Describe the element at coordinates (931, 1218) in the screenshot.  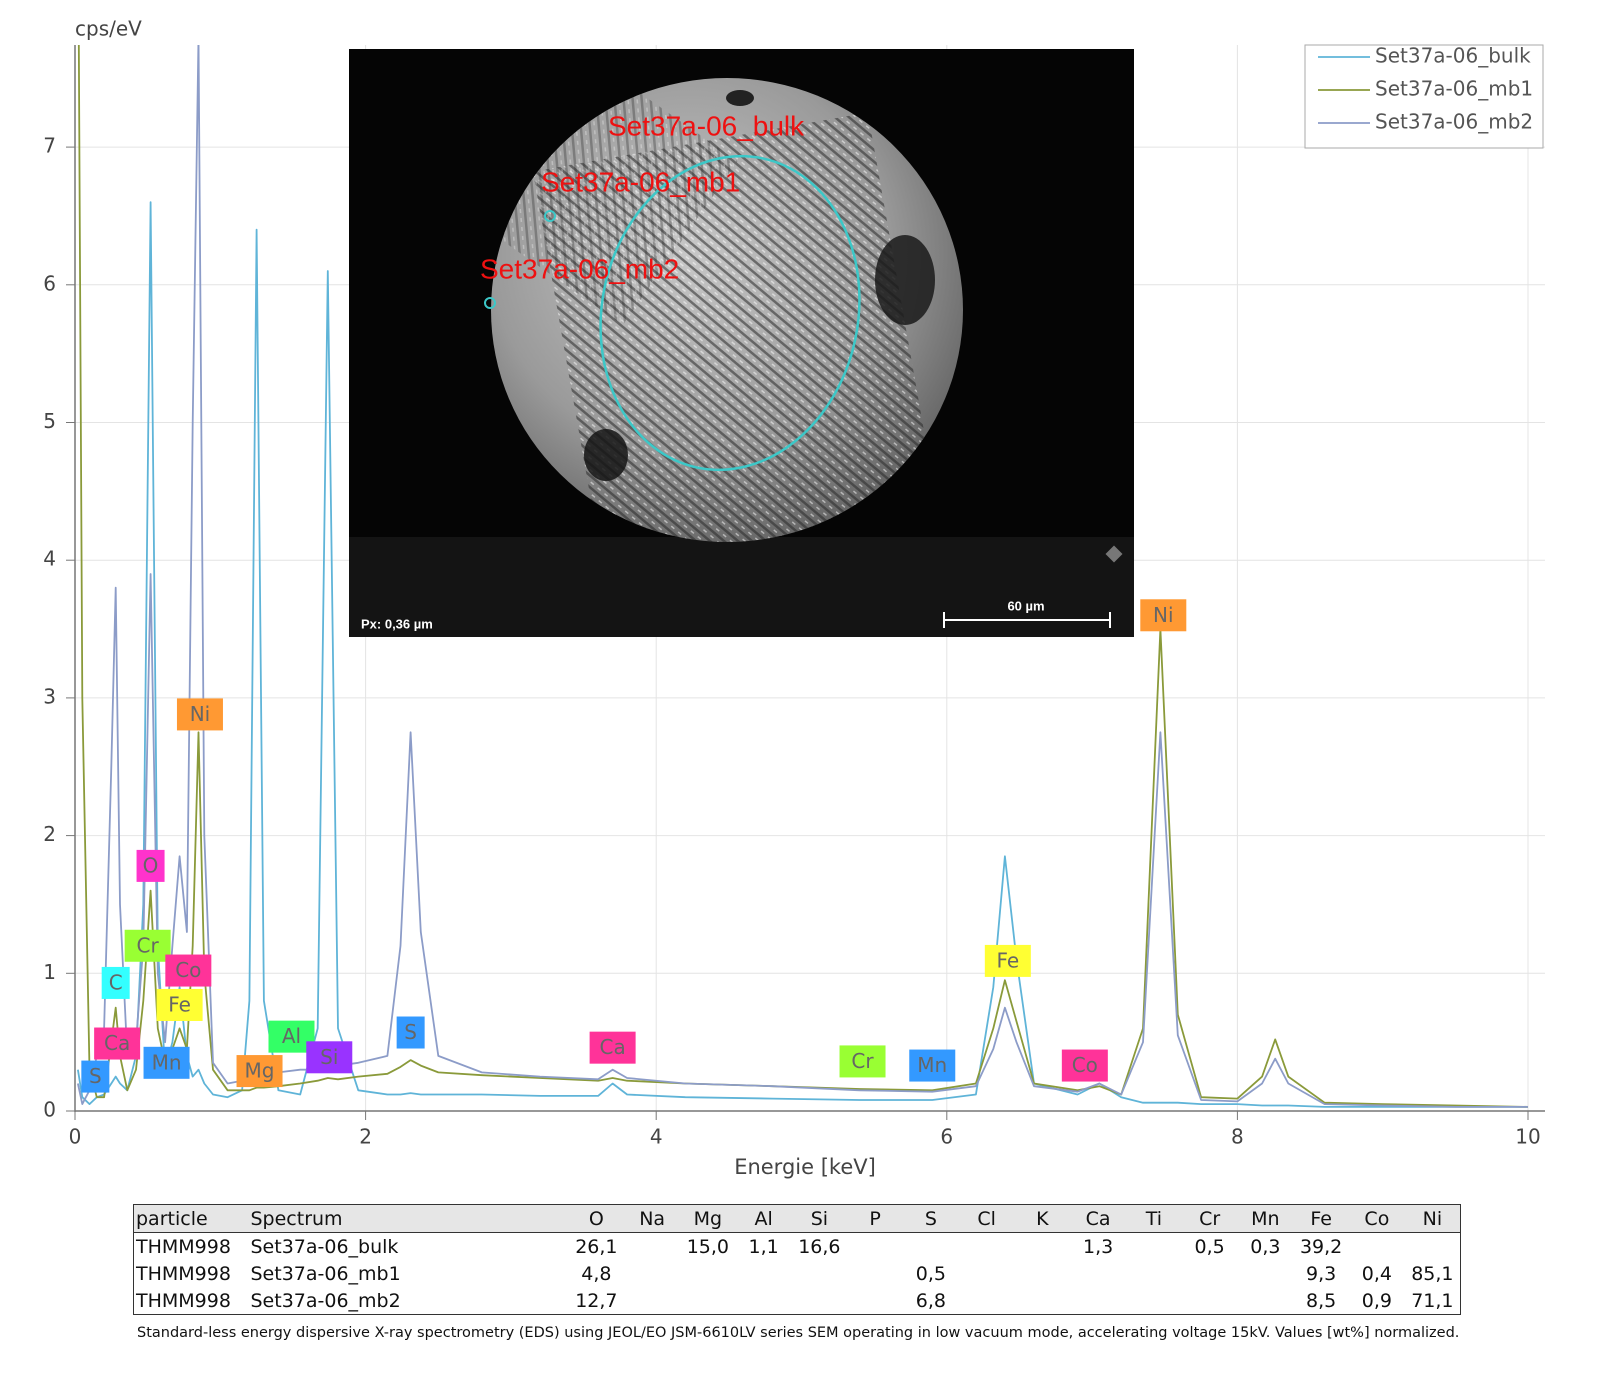
I see `column-header: S` at that location.